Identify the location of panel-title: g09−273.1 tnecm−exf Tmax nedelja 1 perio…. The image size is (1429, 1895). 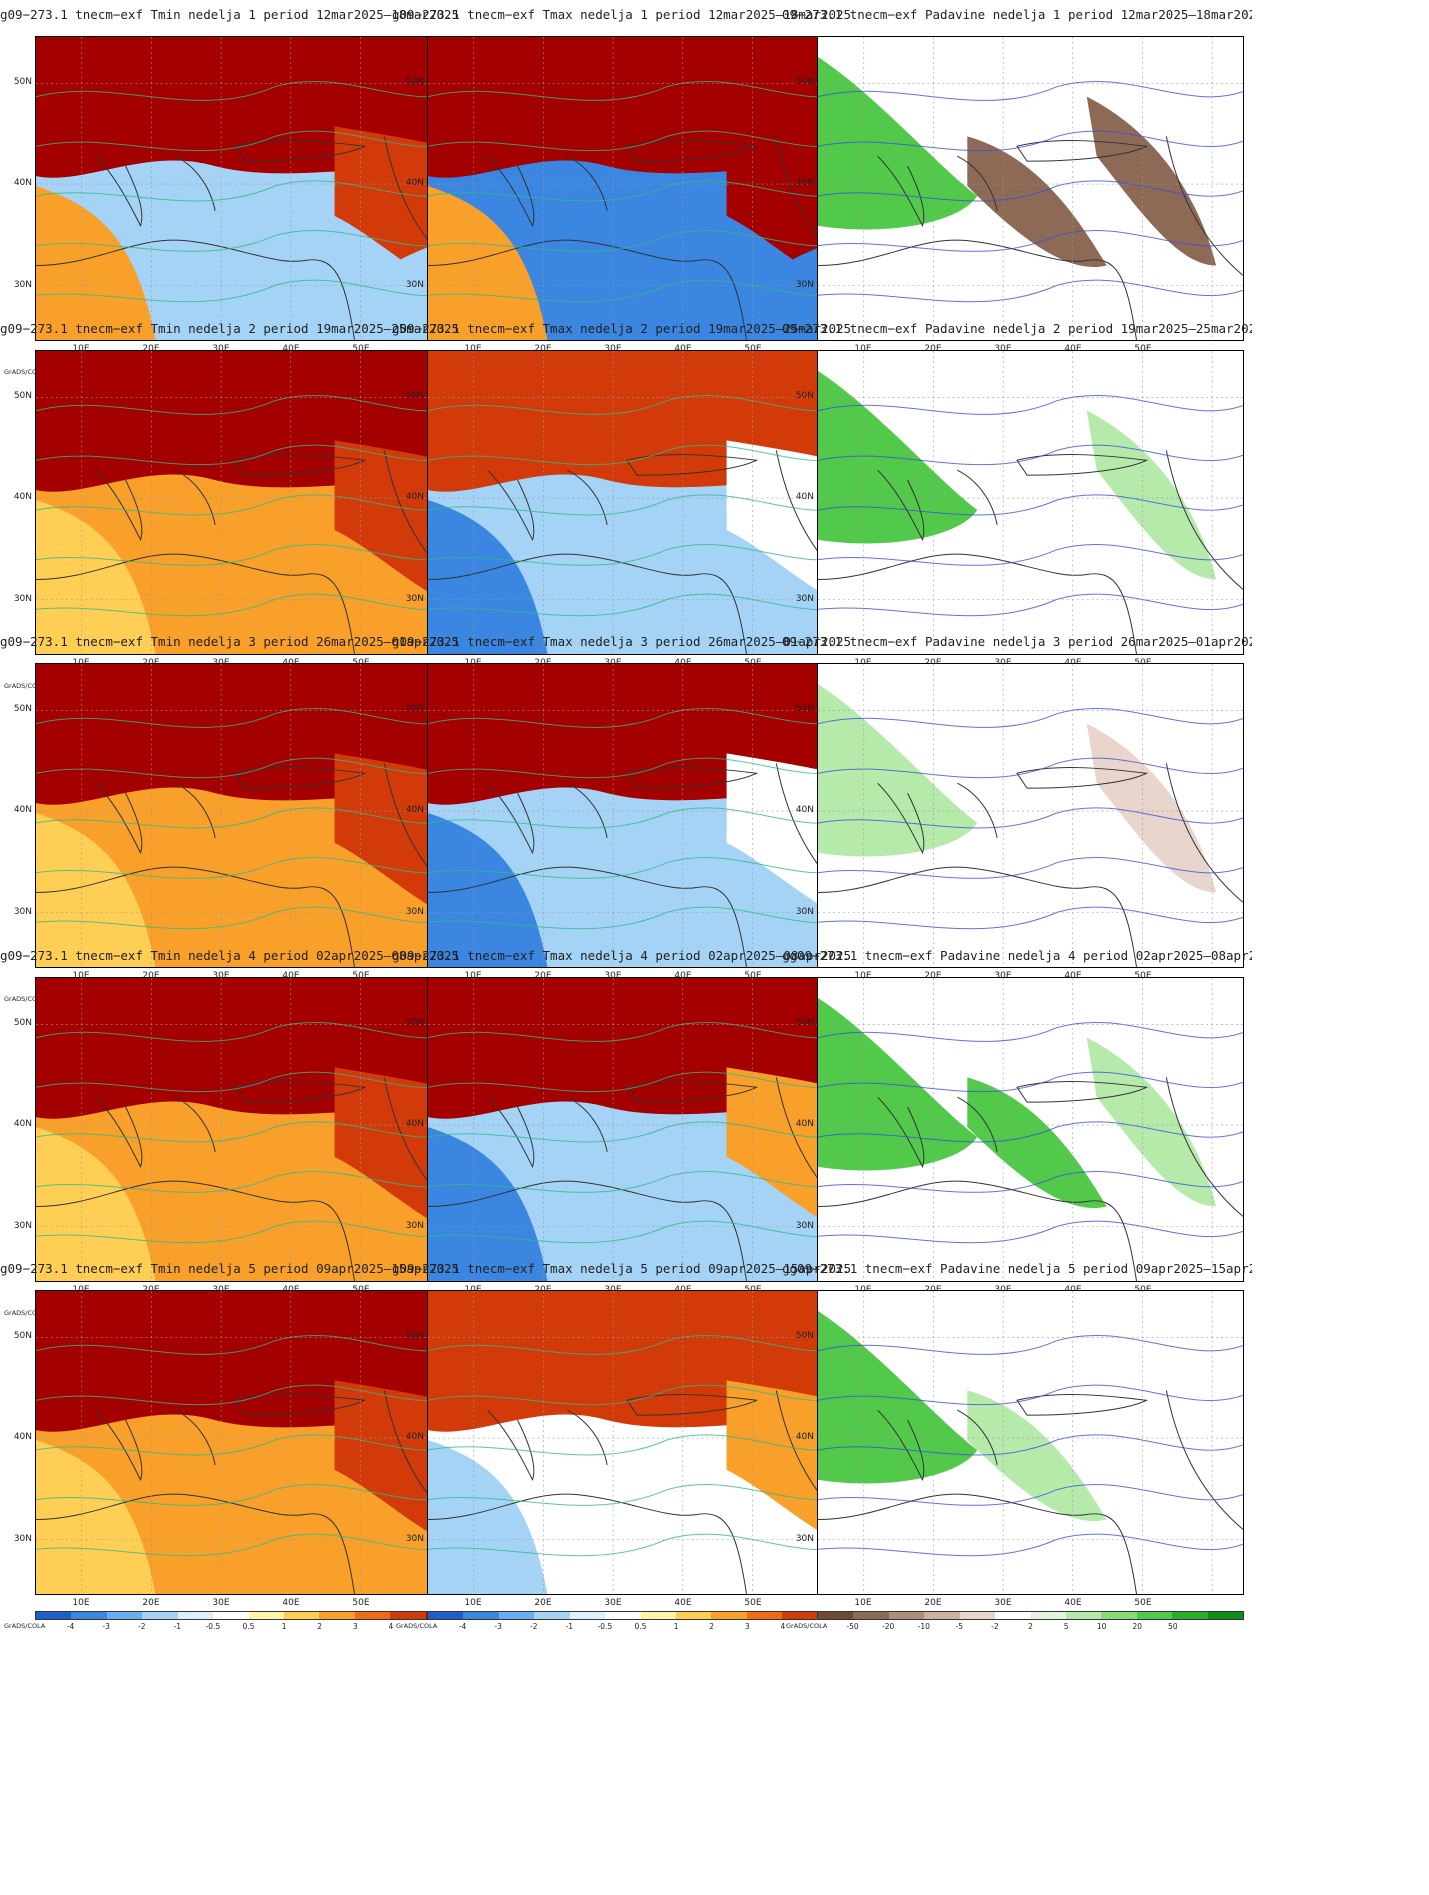
(622, 14).